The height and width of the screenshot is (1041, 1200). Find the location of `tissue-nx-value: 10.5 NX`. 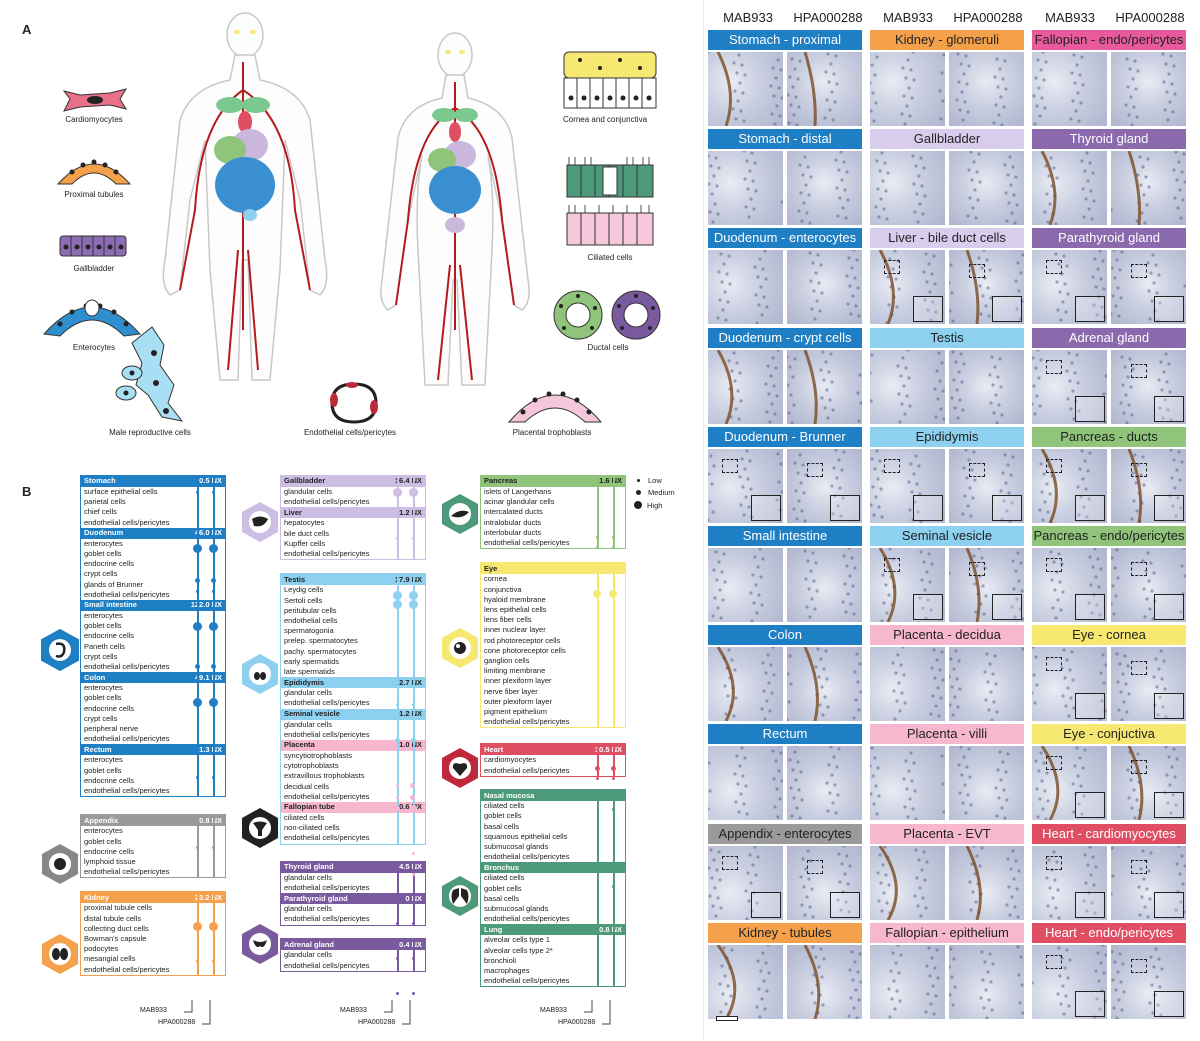

tissue-nx-value: 10.5 NX is located at coordinates (608, 749).